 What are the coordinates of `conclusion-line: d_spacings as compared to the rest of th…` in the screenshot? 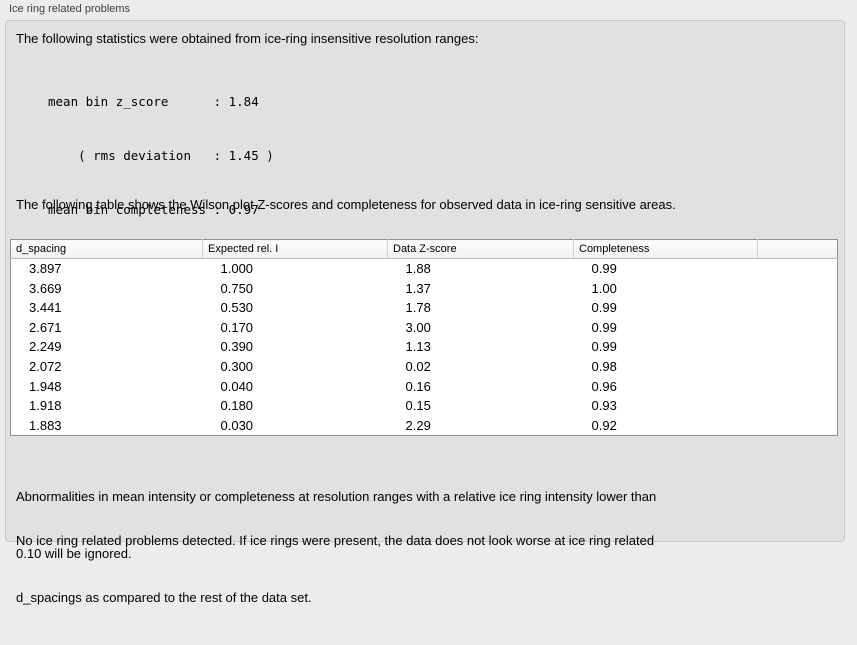 It's located at (164, 597).